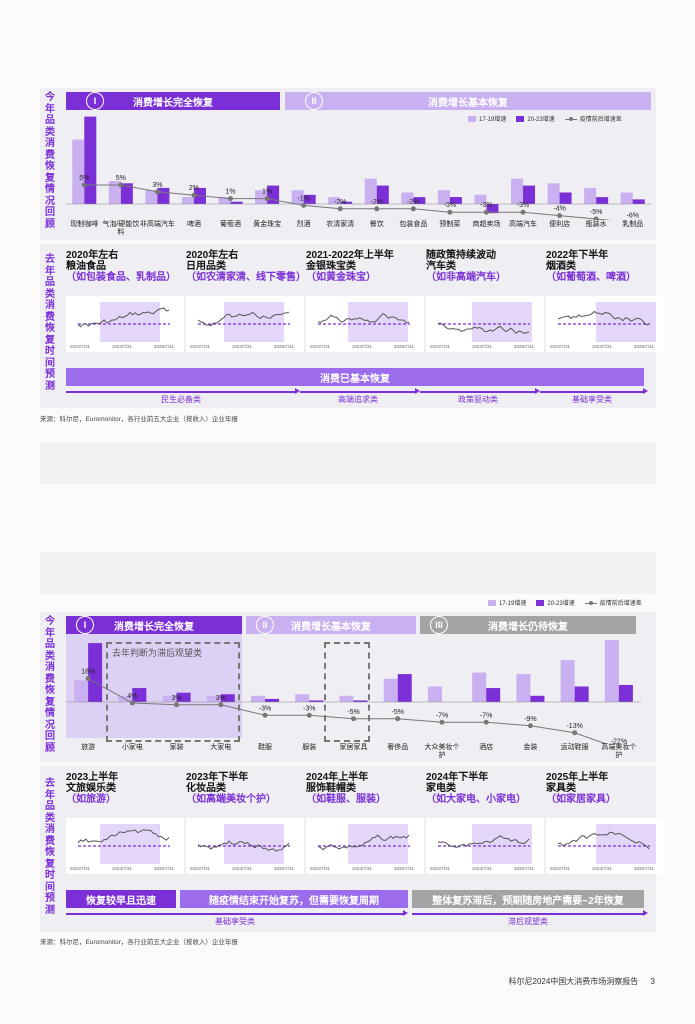 The height and width of the screenshot is (1024, 695). I want to click on delta-label: 3%, so click(177, 698).